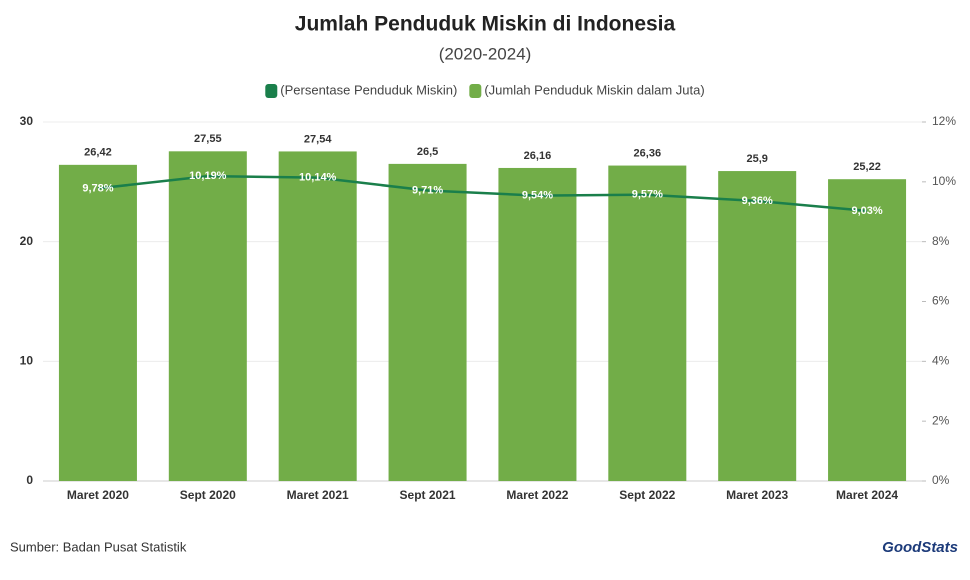  Describe the element at coordinates (648, 153) in the screenshot. I see `bar-value-label: 26,36` at that location.